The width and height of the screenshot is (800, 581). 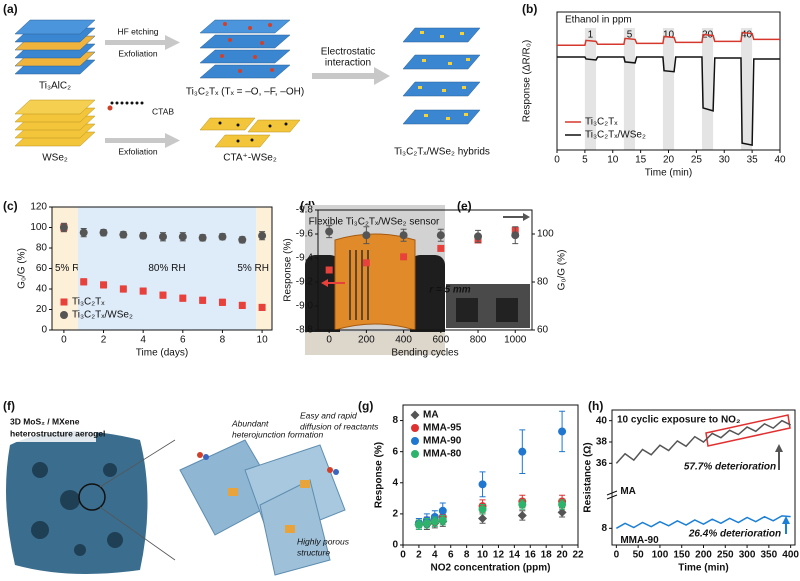 I want to click on x-tick-label: 15, so click(x=641, y=160).